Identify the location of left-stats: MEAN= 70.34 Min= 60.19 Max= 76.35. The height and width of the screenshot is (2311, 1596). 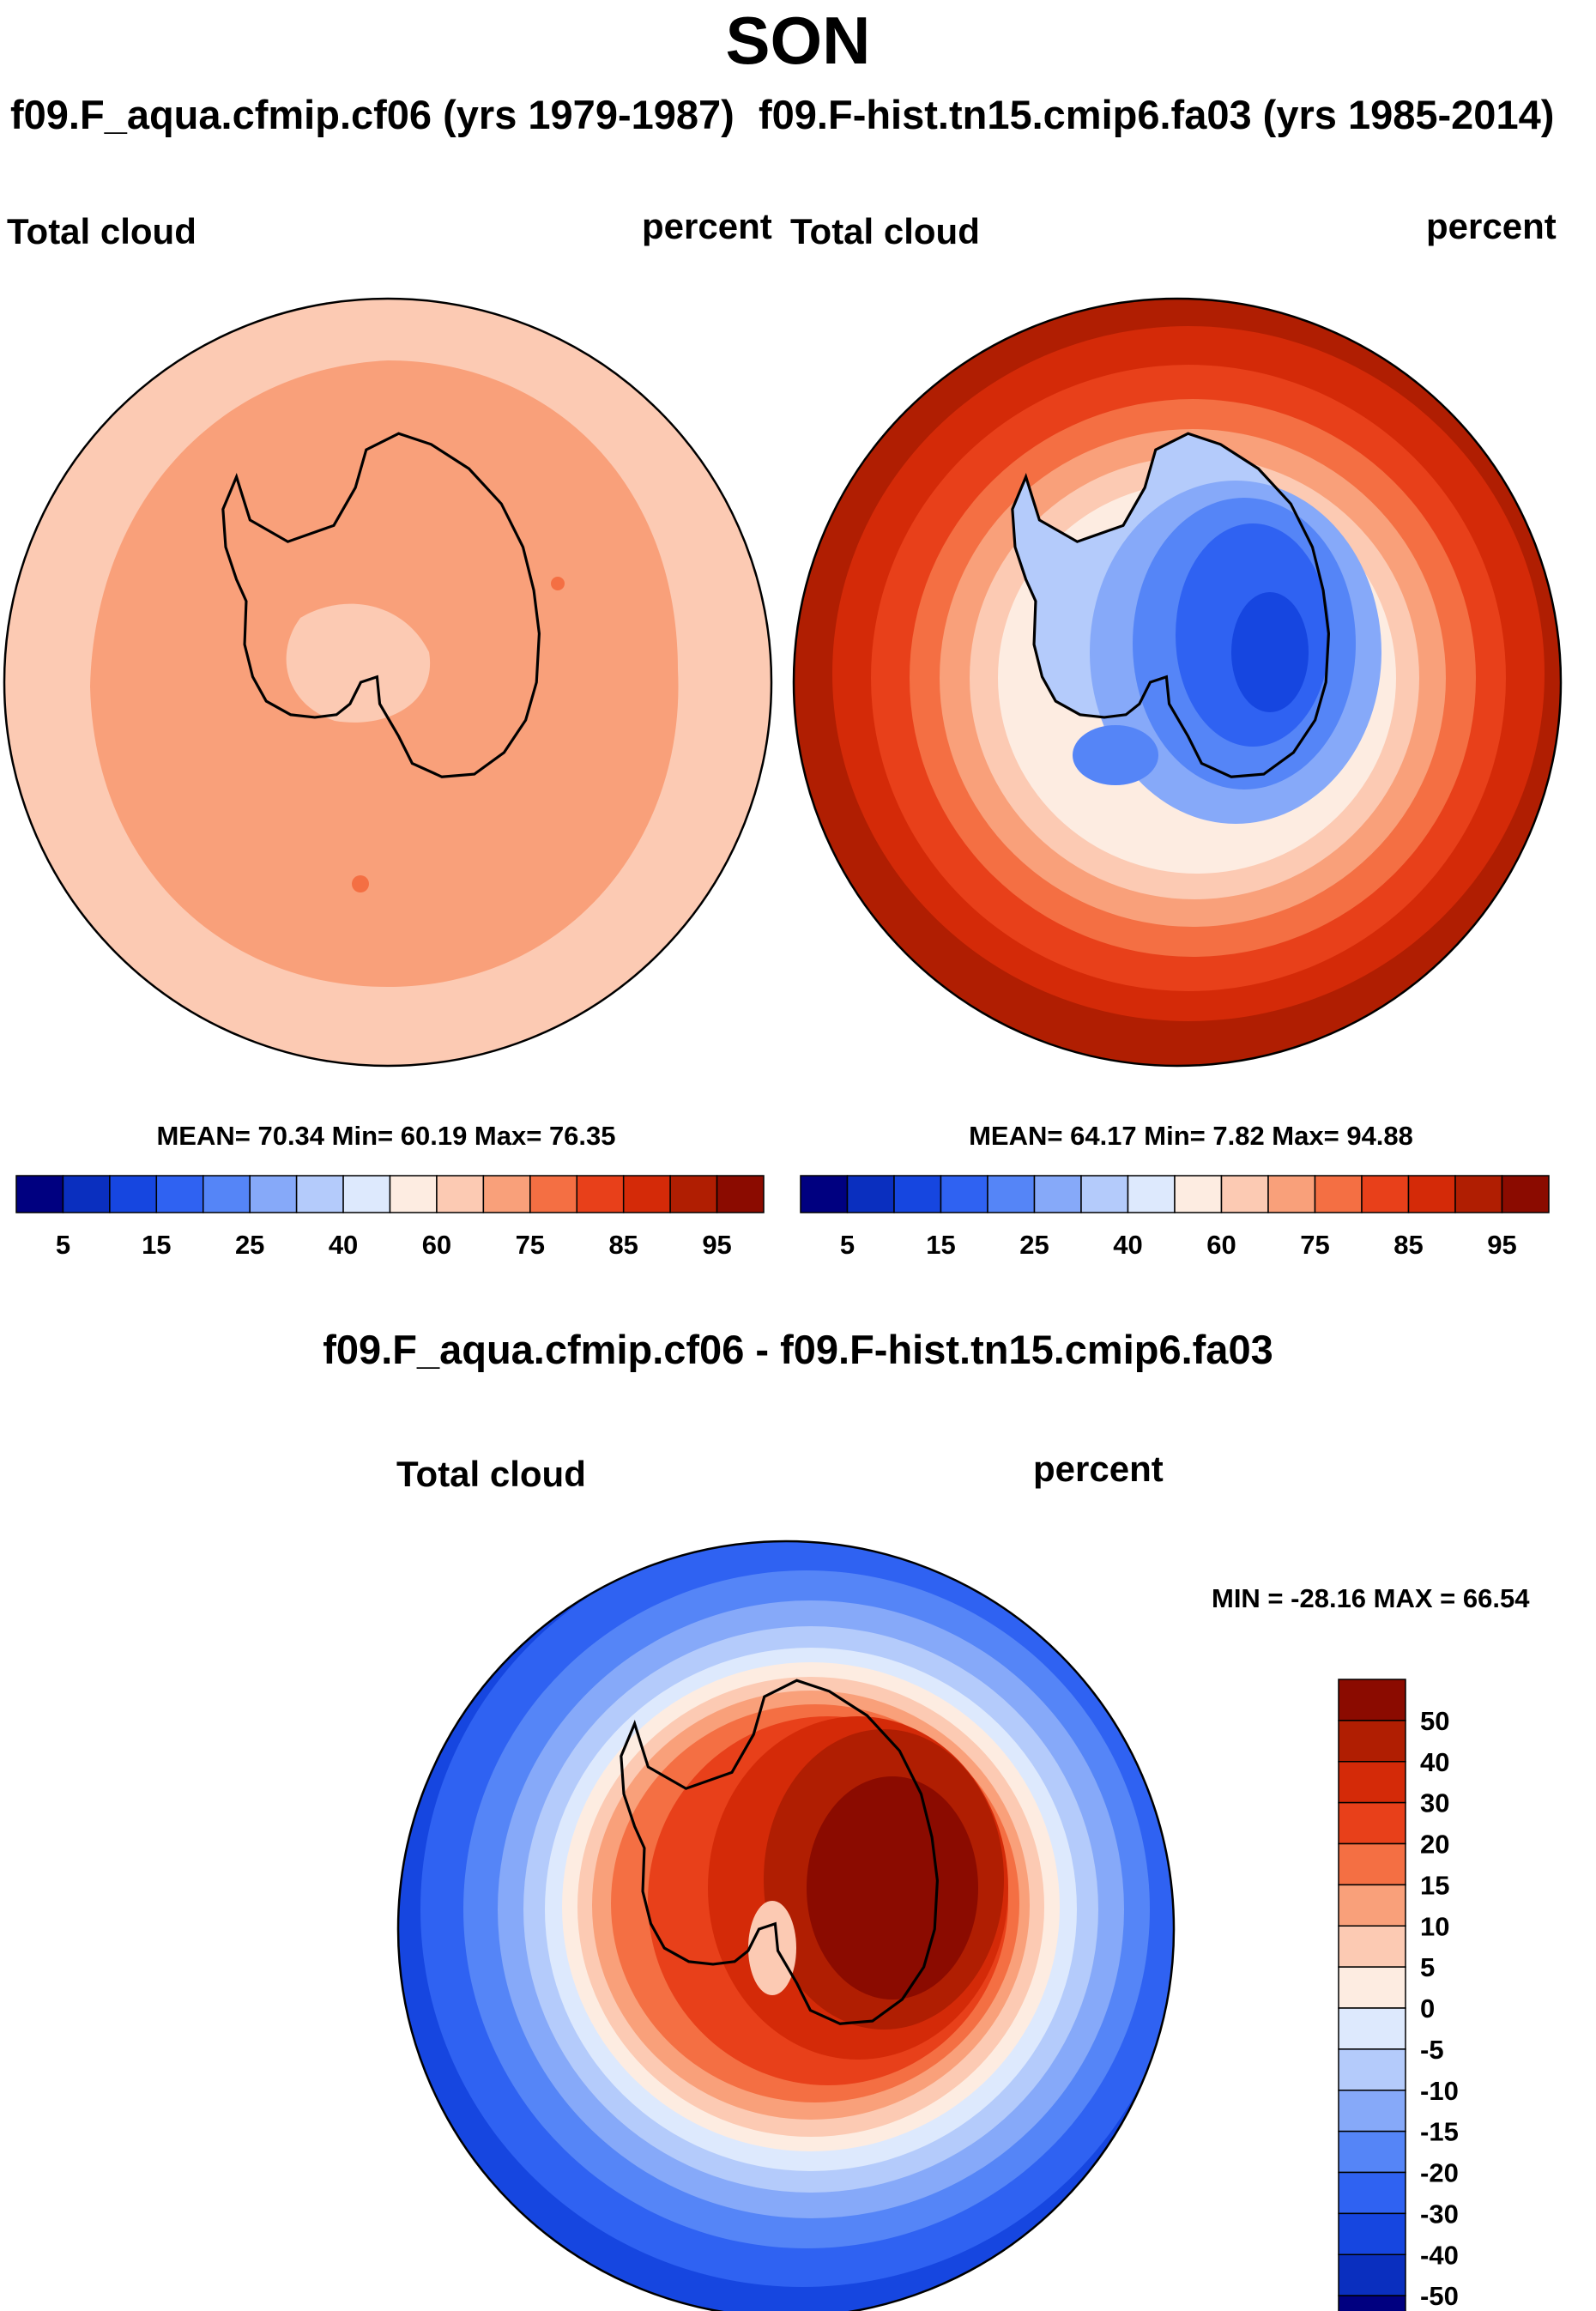
(386, 1136).